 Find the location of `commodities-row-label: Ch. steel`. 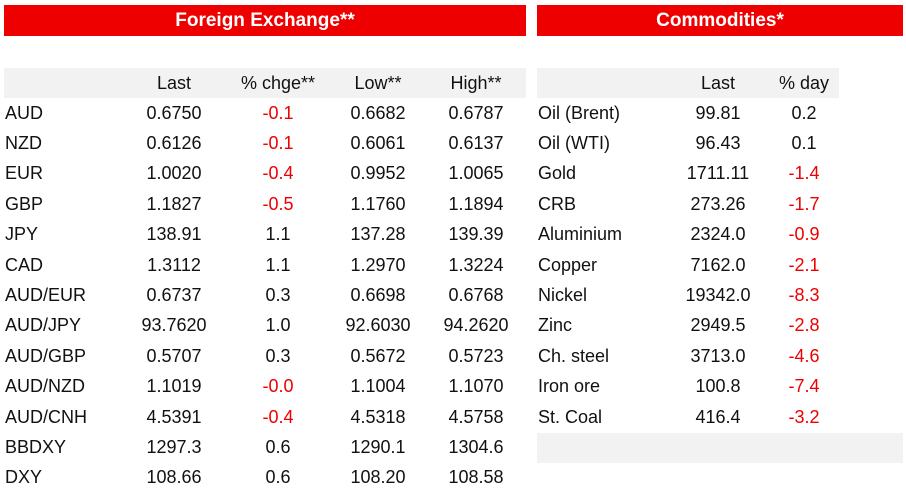

commodities-row-label: Ch. steel is located at coordinates (574, 355).